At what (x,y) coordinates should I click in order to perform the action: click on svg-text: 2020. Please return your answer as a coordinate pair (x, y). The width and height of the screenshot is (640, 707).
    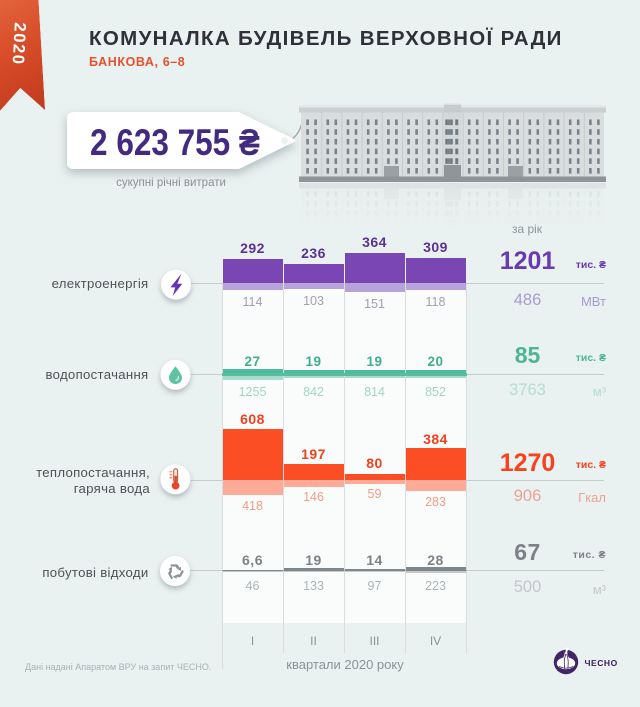
    Looking at the image, I should click on (19, 44).